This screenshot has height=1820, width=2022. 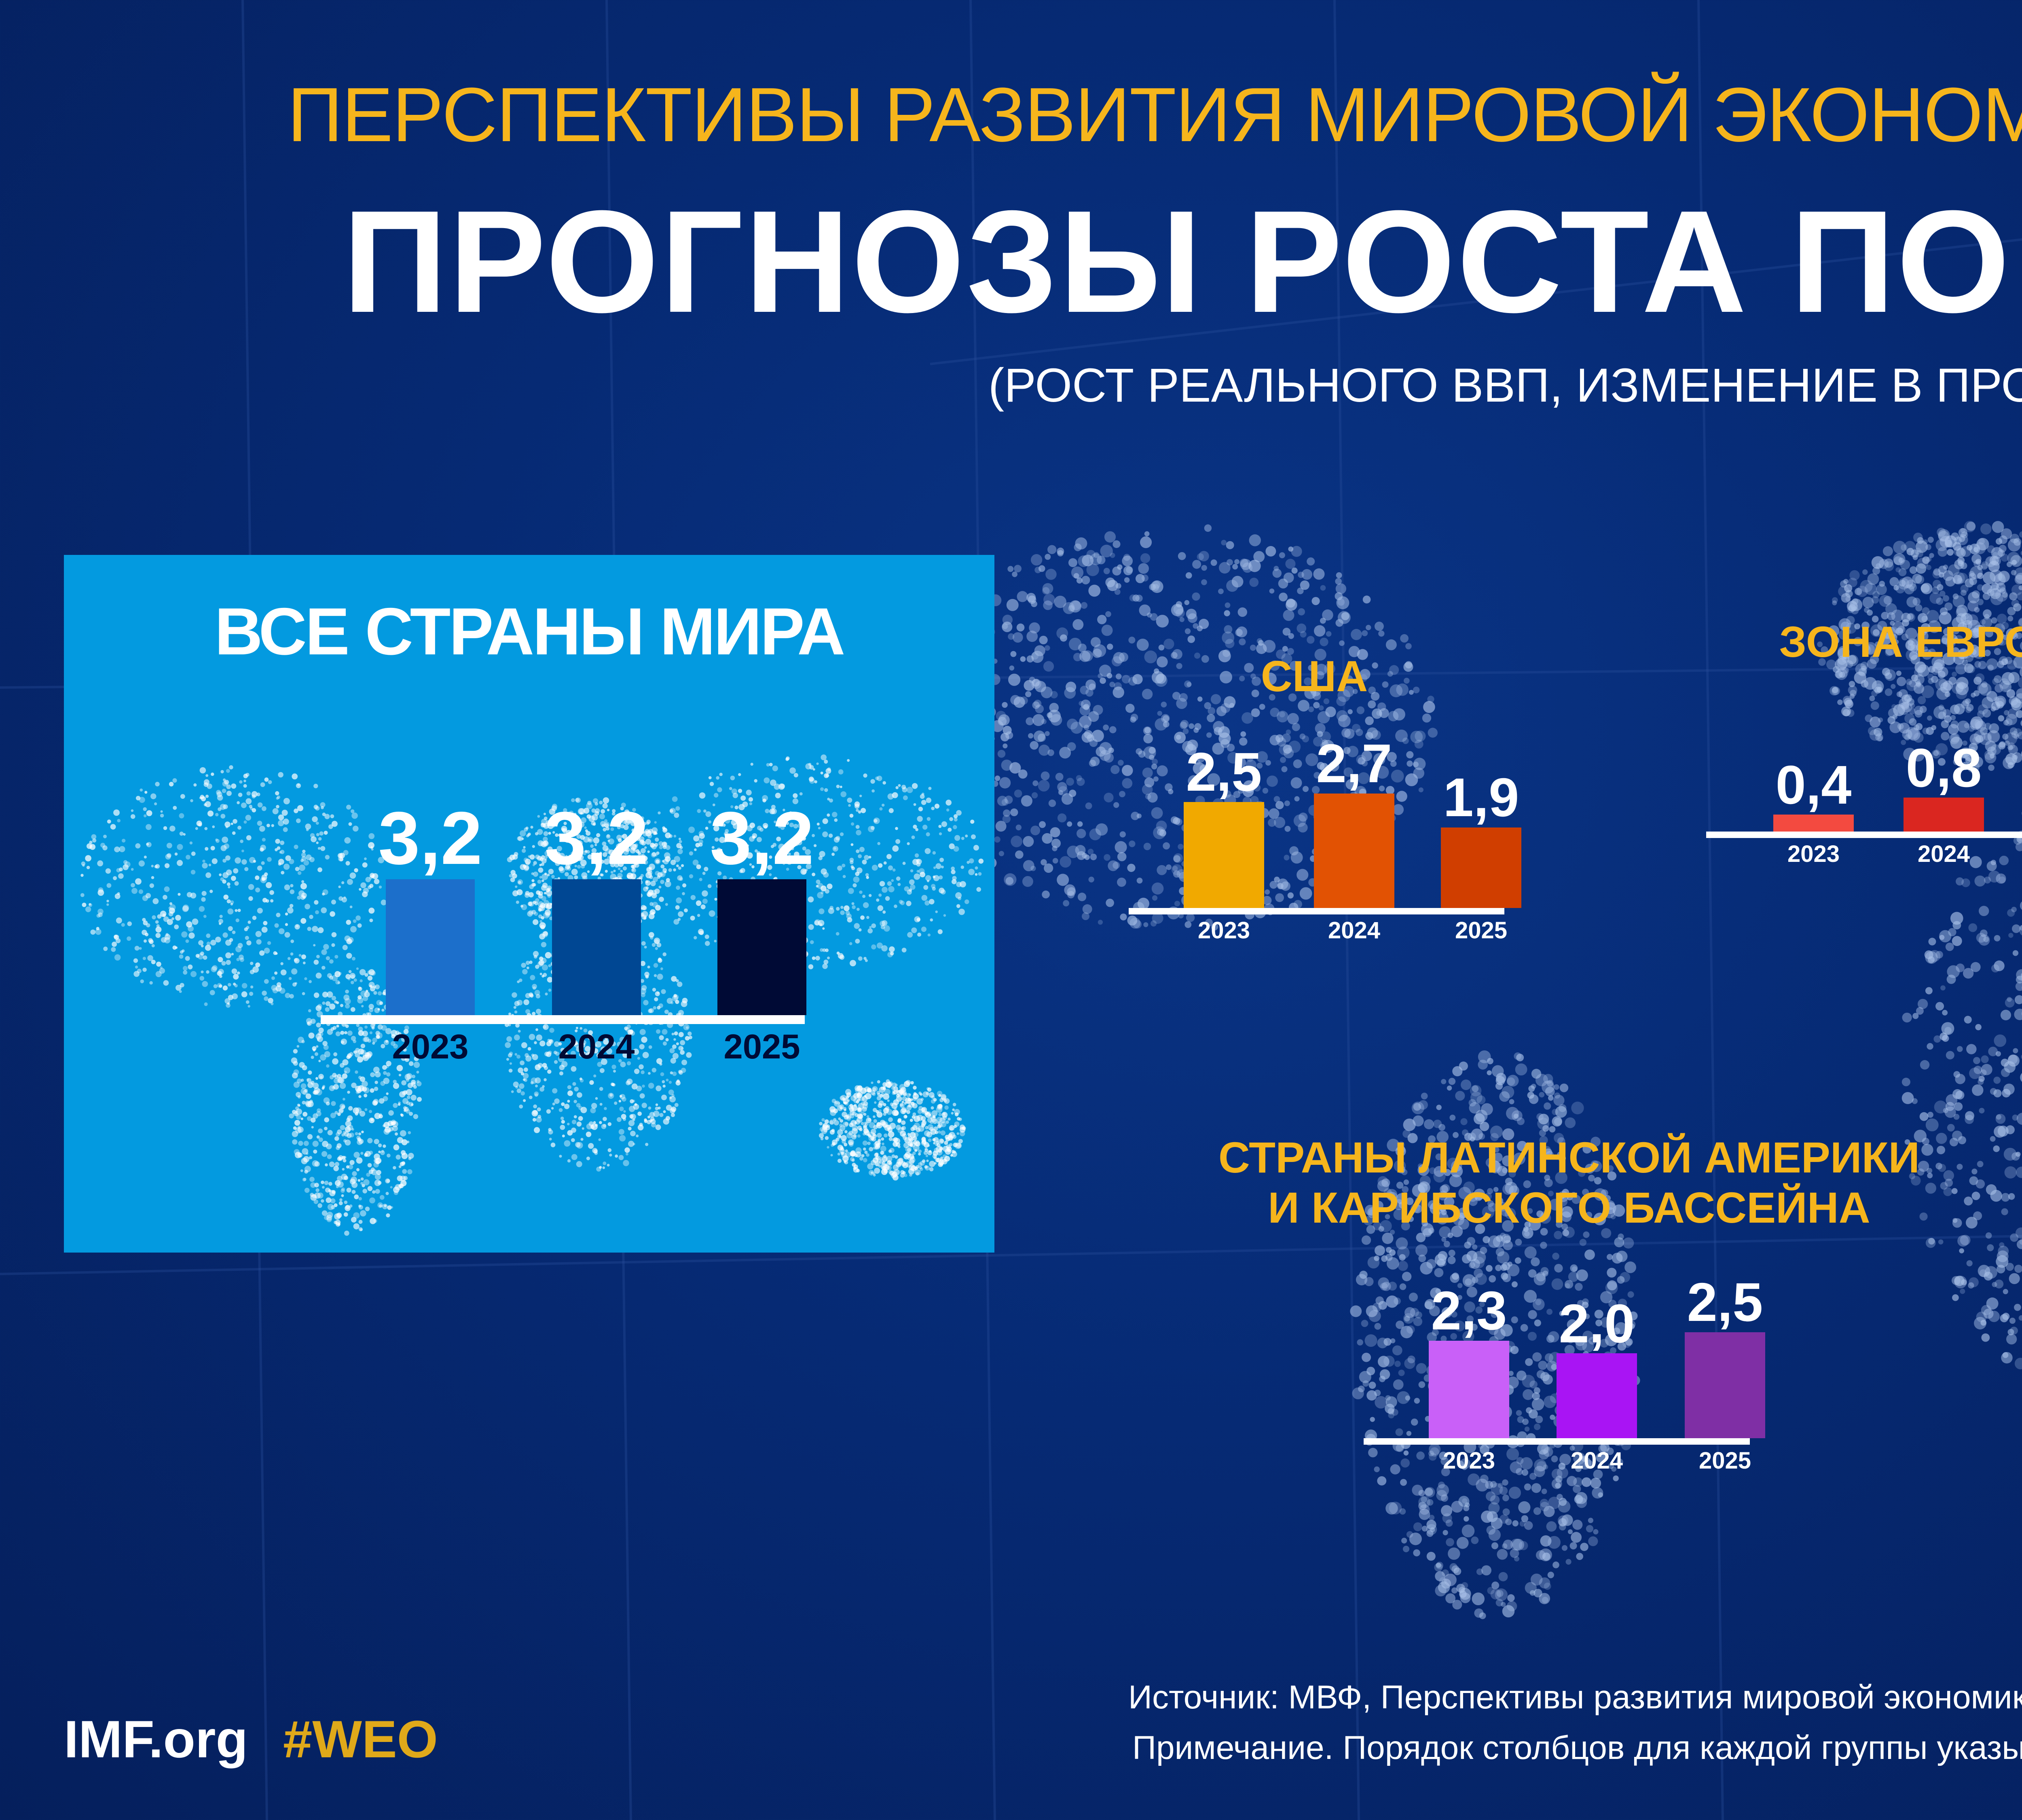 What do you see at coordinates (156, 1739) in the screenshot?
I see `imf-logo-link: IMF.org` at bounding box center [156, 1739].